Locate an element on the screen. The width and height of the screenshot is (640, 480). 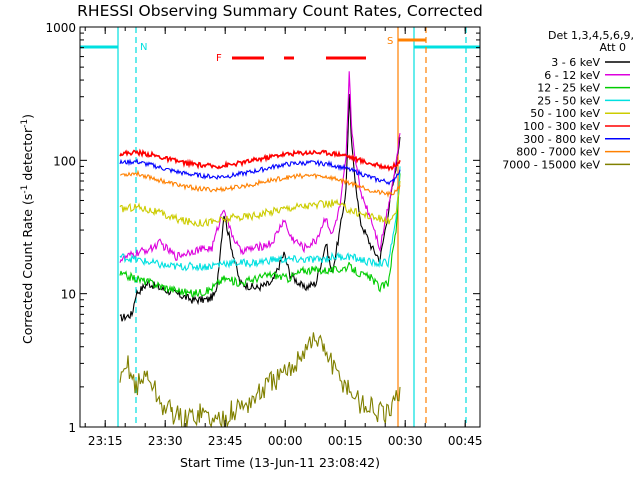
y-axis-label: Corrected Count Rate (s-1 detector-1) is located at coordinates (27, 229).